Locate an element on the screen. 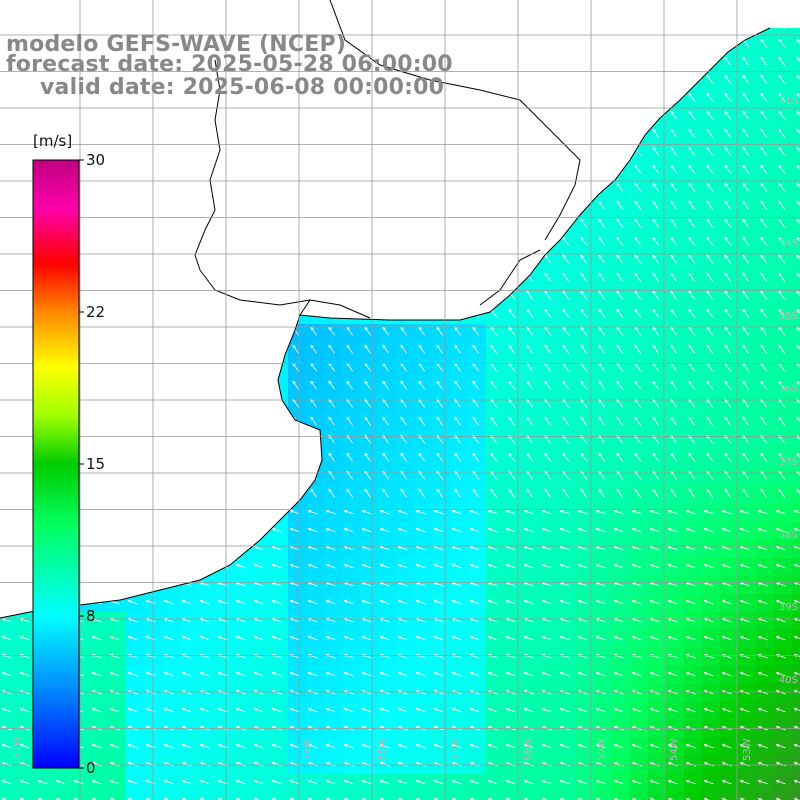 The height and width of the screenshot is (800, 800). lon-label: 59W is located at coordinates (307, 749).